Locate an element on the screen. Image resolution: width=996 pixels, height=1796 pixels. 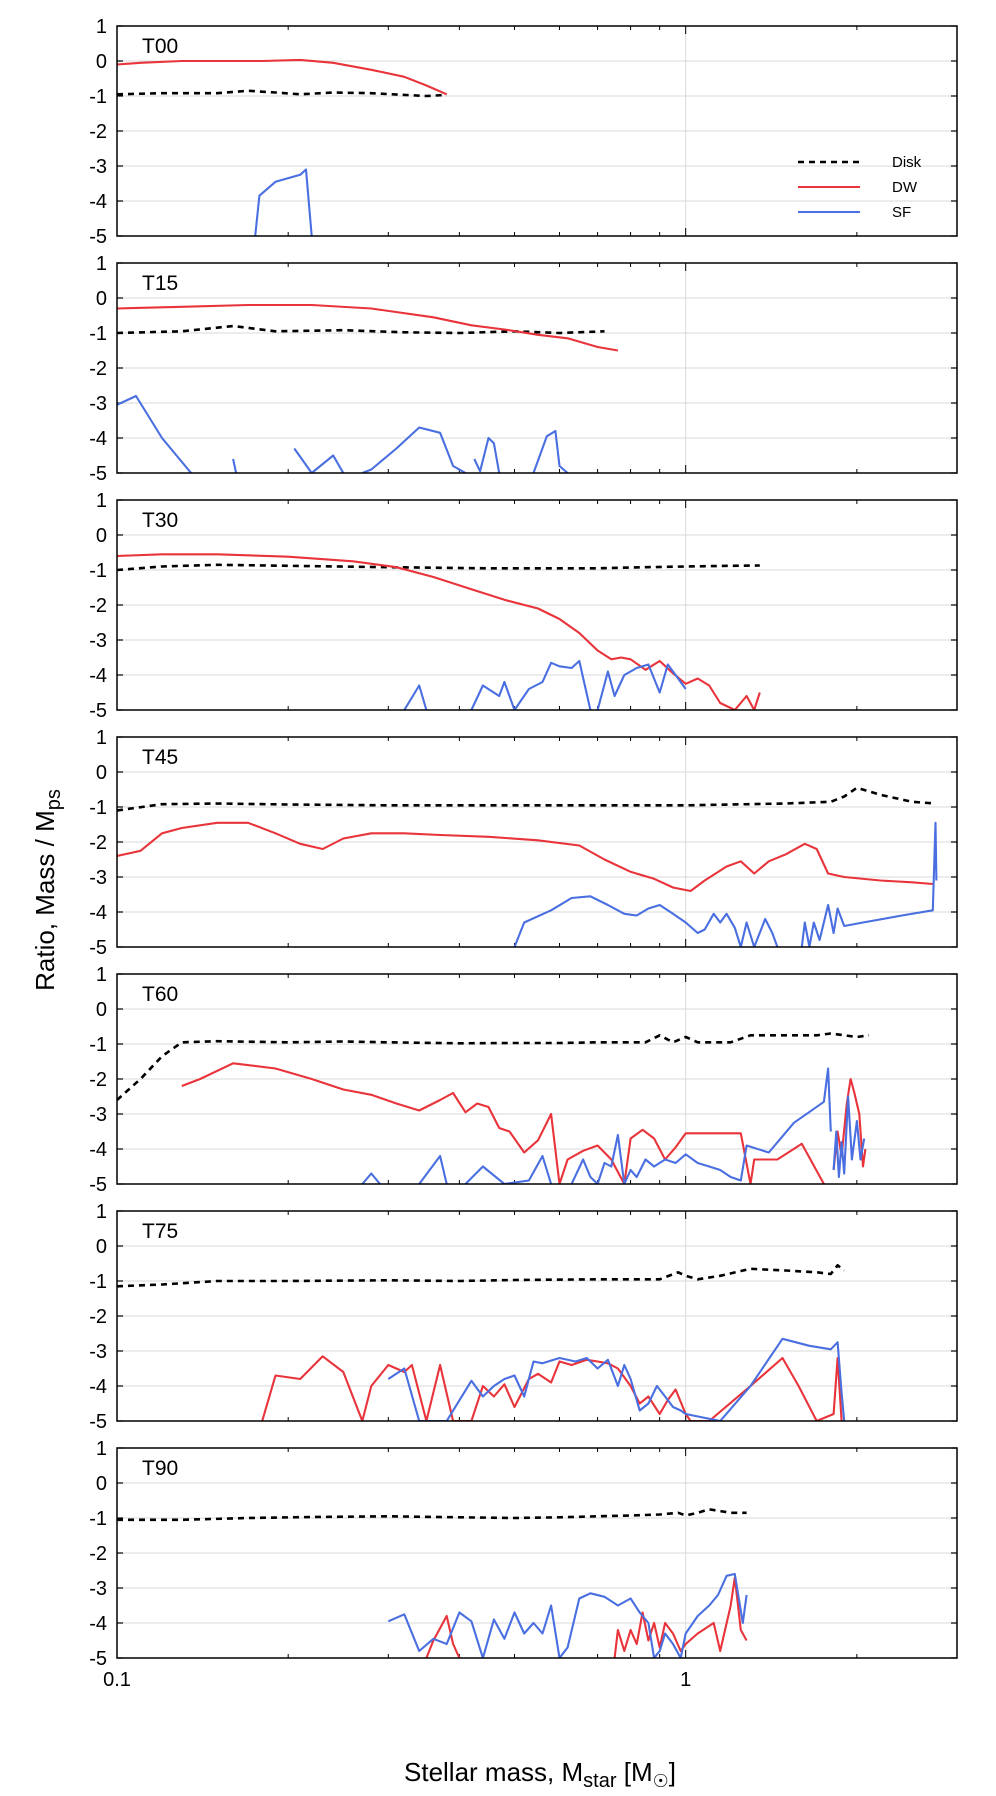
y-axis-title: Ratio, Mass / Mps is located at coordinates (47, 890).